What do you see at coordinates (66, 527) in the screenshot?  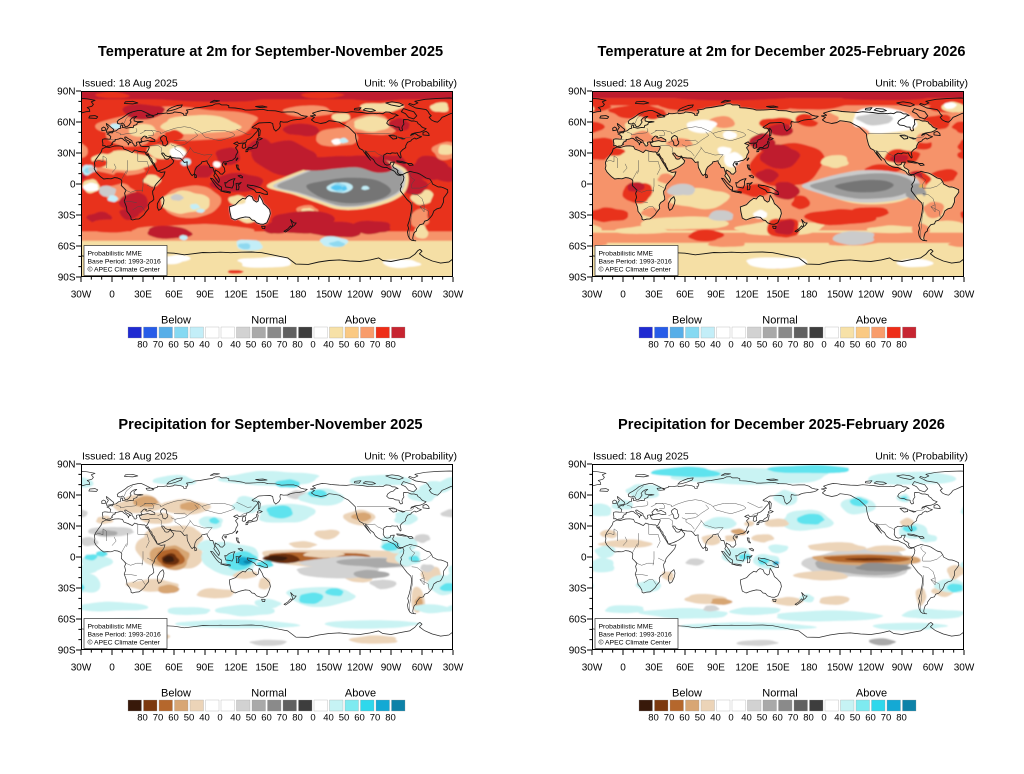 I see `svg-text: 30N` at bounding box center [66, 527].